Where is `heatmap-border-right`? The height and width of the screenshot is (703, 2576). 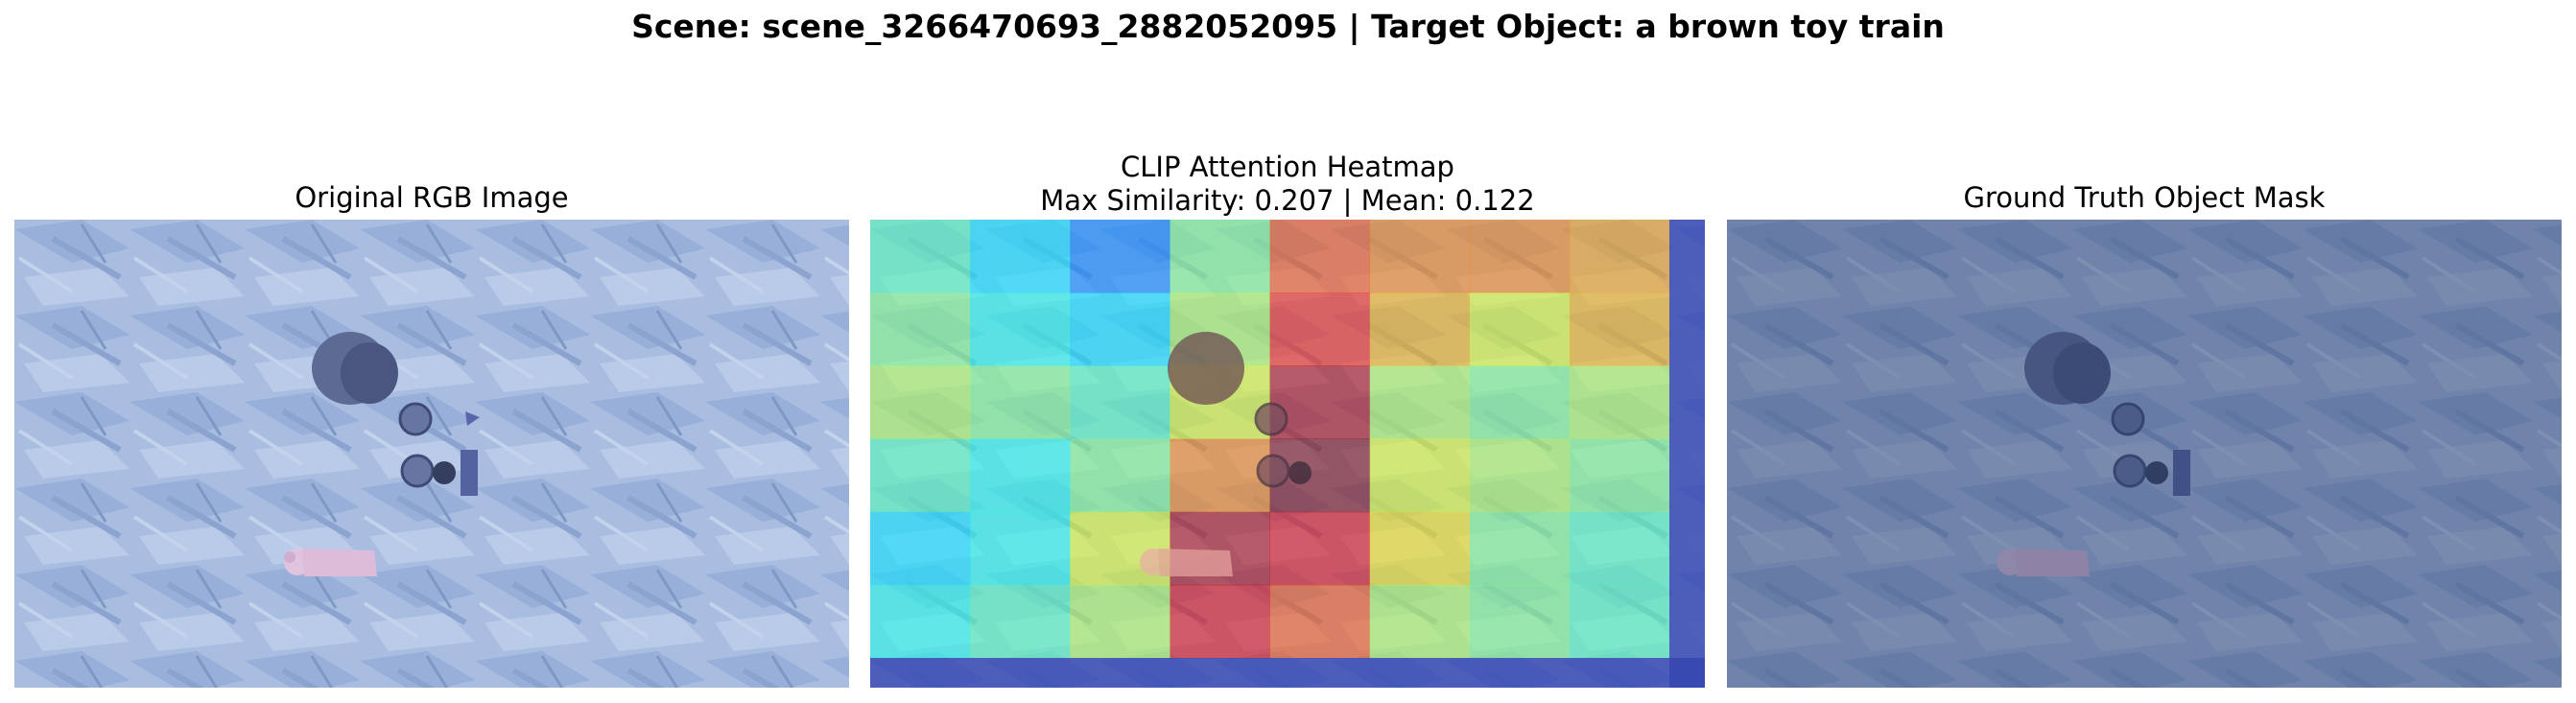 heatmap-border-right is located at coordinates (1687, 454).